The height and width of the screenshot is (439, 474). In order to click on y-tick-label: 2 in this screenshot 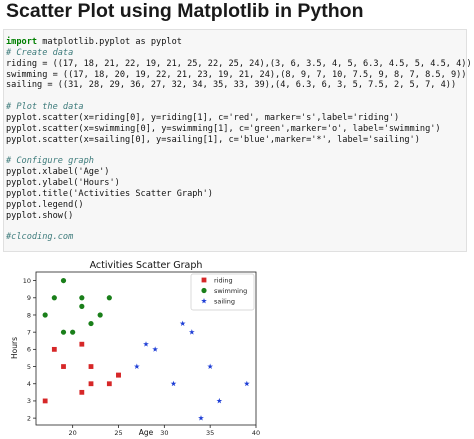, I will do `click(29, 418)`.